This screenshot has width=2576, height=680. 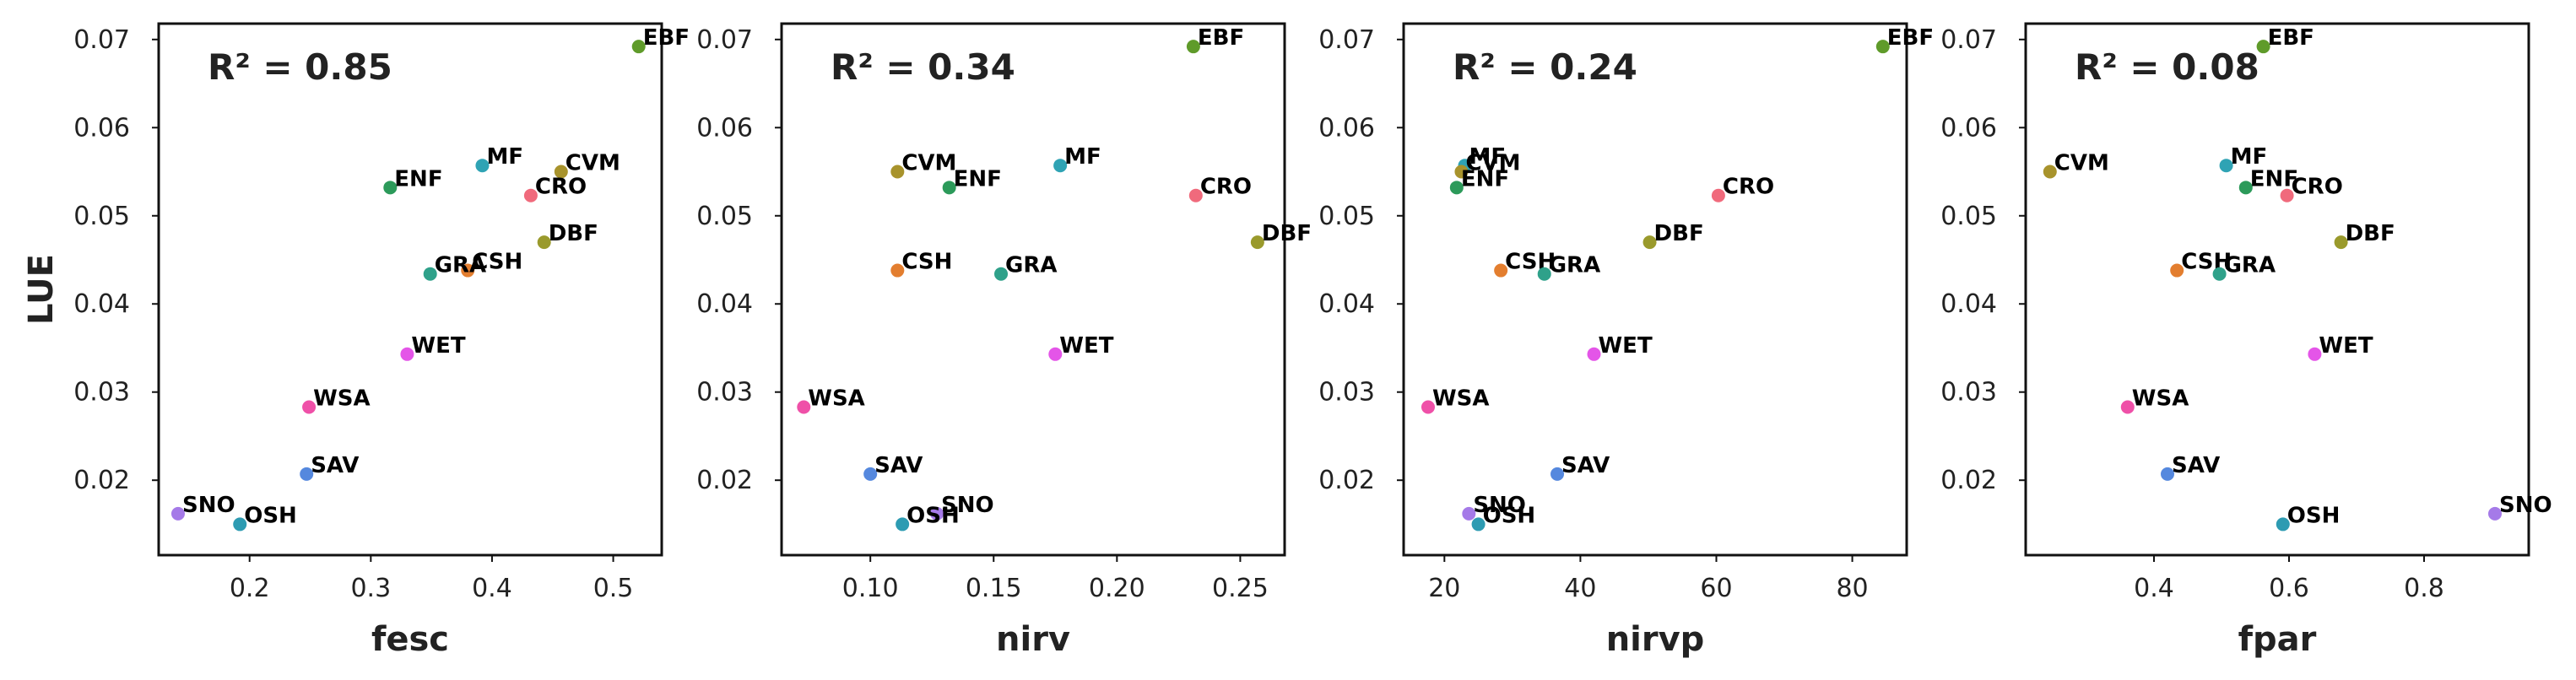 I want to click on data-point-dbf, so click(x=2341, y=242).